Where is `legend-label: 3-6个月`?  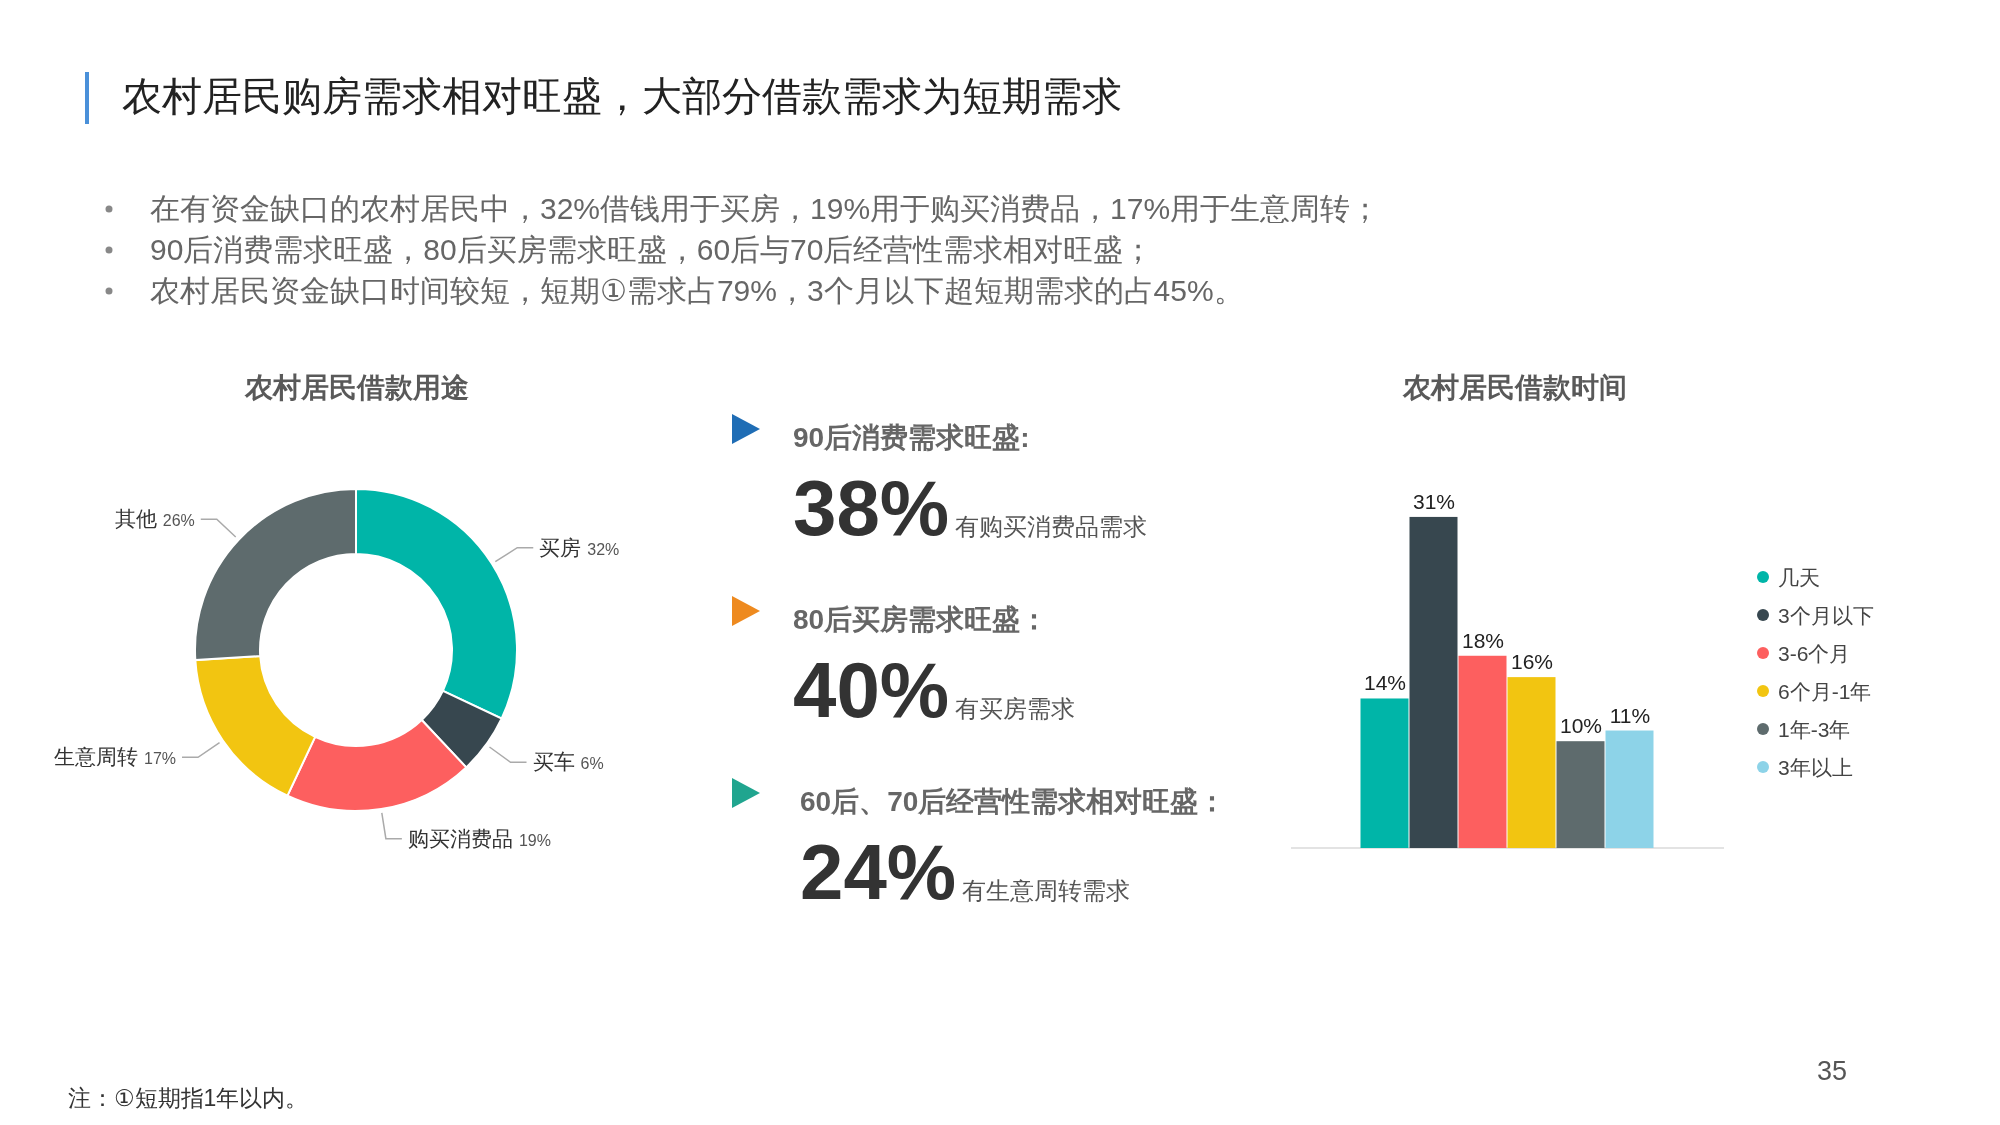
legend-label: 3-6个月 is located at coordinates (1814, 653).